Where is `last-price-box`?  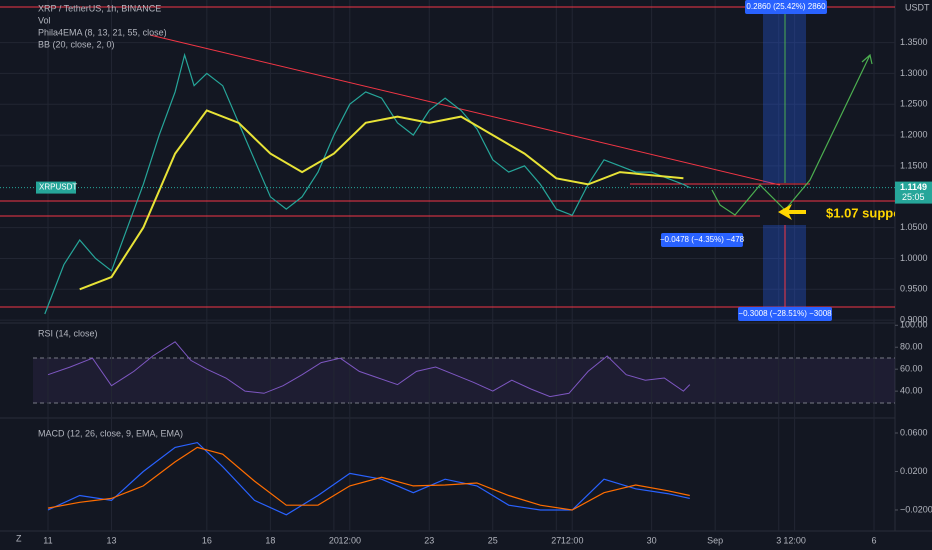 last-price-box is located at coordinates (913, 192).